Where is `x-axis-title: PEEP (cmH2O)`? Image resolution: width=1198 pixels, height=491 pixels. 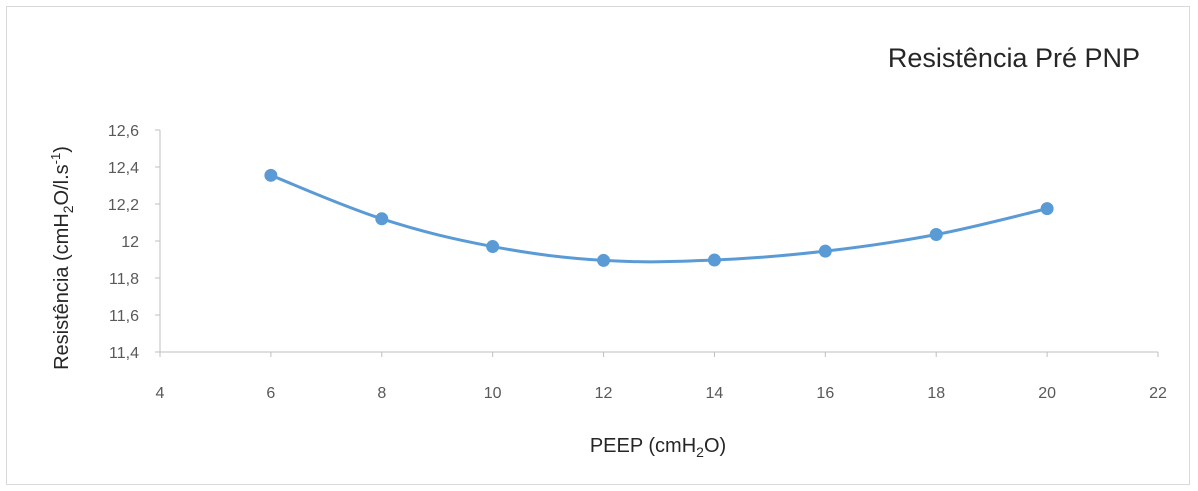
x-axis-title: PEEP (cmH2O) is located at coordinates (658, 447).